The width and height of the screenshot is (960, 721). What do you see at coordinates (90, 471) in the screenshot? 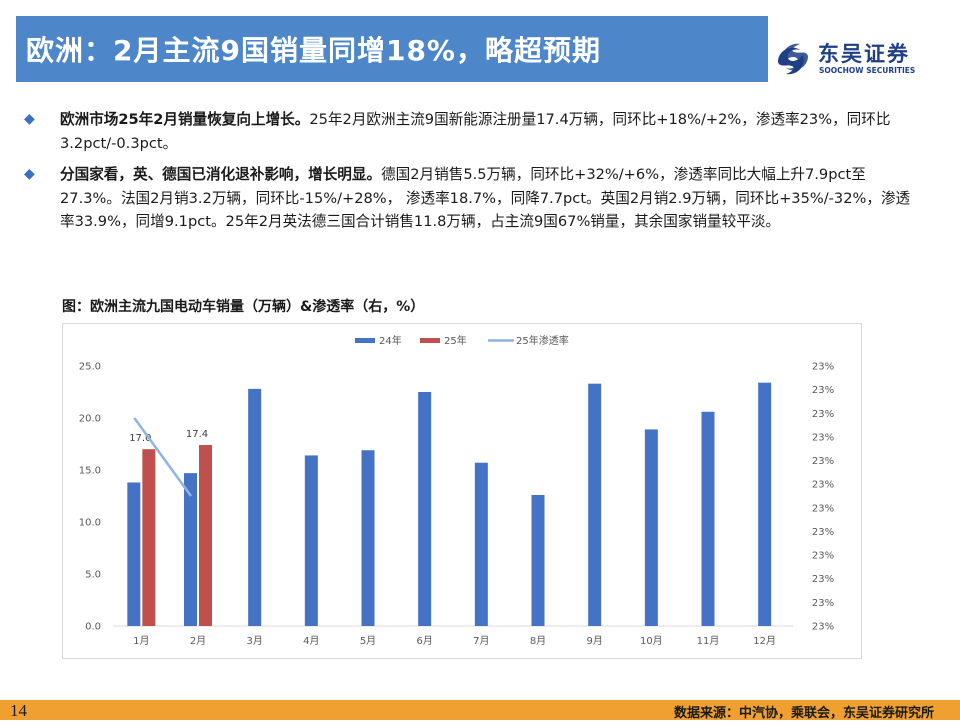
I see `y-tick-label: 15.0` at bounding box center [90, 471].